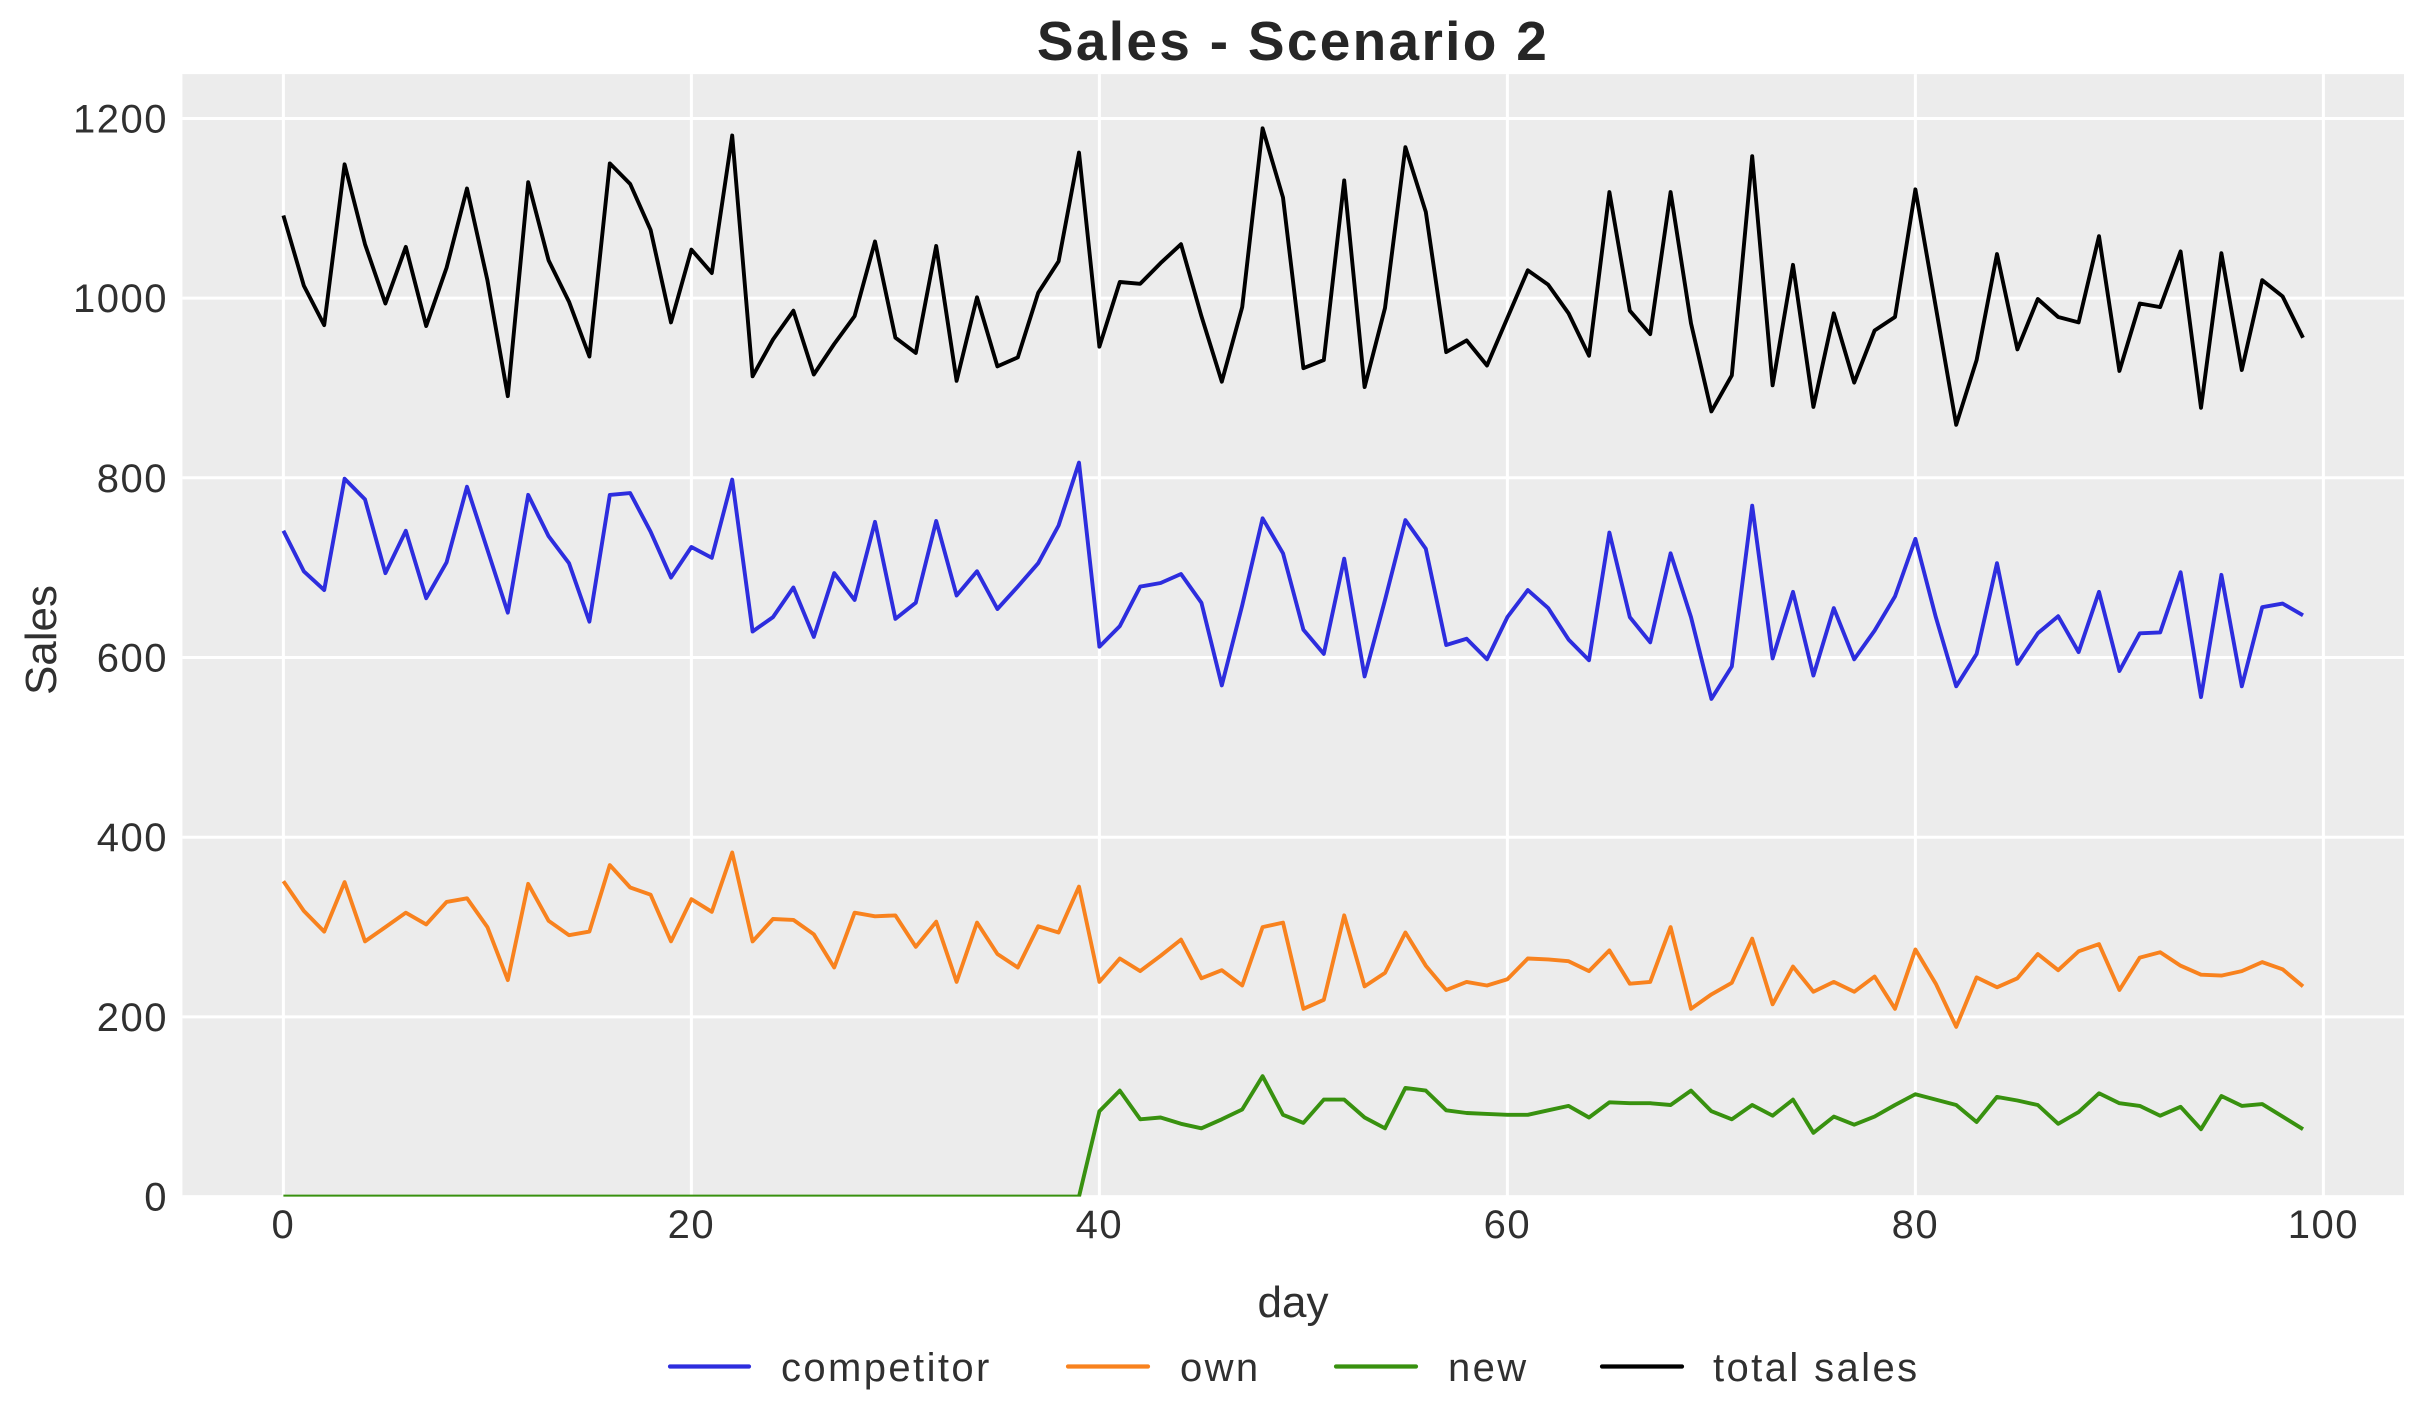 The image size is (2423, 1423). I want to click on svg-text: 20, so click(692, 1225).